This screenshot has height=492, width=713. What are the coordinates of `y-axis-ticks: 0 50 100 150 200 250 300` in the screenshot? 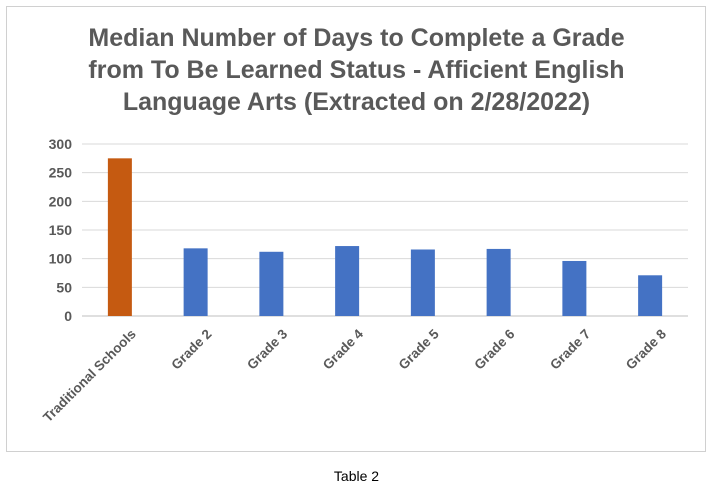 It's located at (61, 230).